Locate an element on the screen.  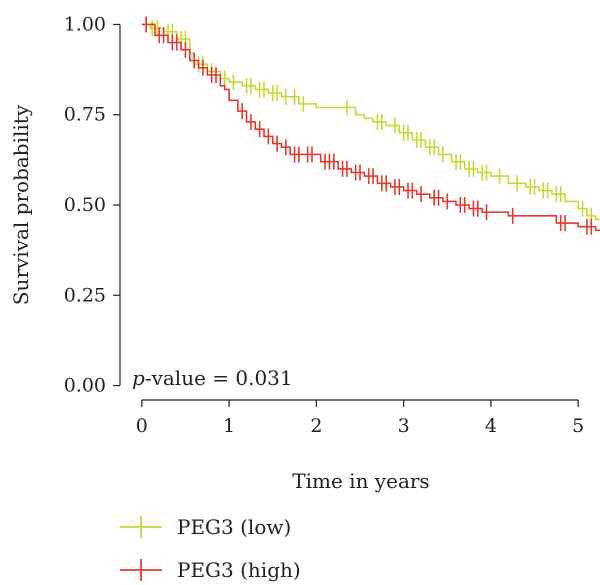
y-tick-label: 0.50 is located at coordinates (85, 205).